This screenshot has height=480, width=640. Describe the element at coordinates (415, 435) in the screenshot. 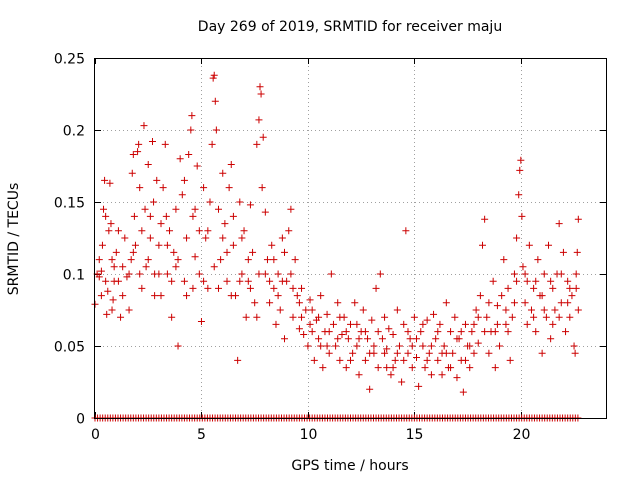

I see `x-tick-label: 15` at that location.